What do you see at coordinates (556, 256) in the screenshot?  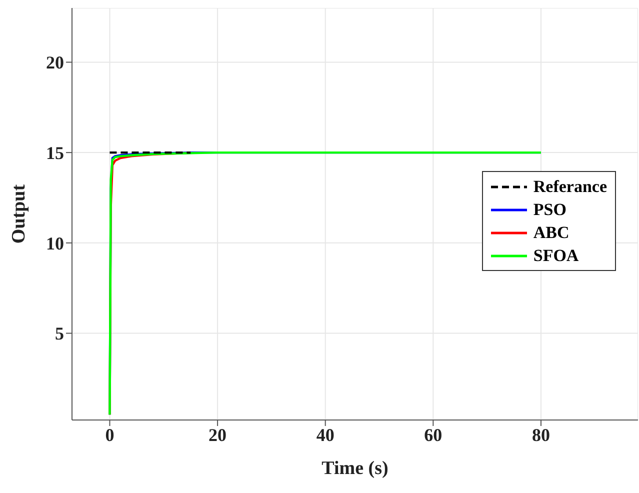 I see `legend-label: SFOA` at bounding box center [556, 256].